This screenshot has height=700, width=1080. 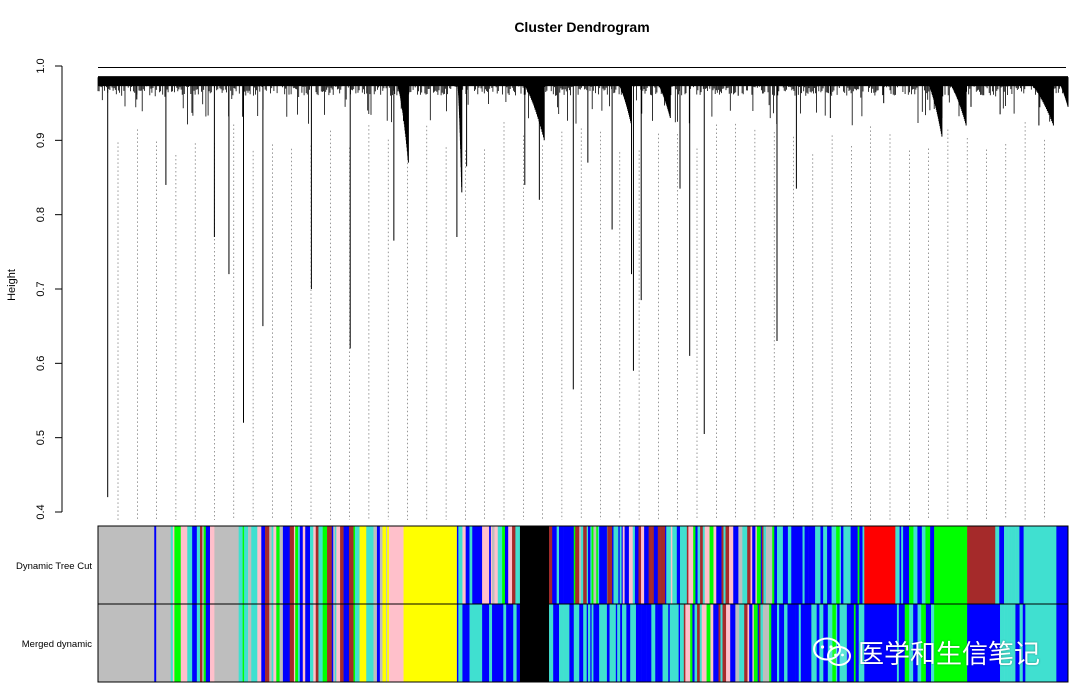 I want to click on y-tick-label: 0.5, so click(x=41, y=437).